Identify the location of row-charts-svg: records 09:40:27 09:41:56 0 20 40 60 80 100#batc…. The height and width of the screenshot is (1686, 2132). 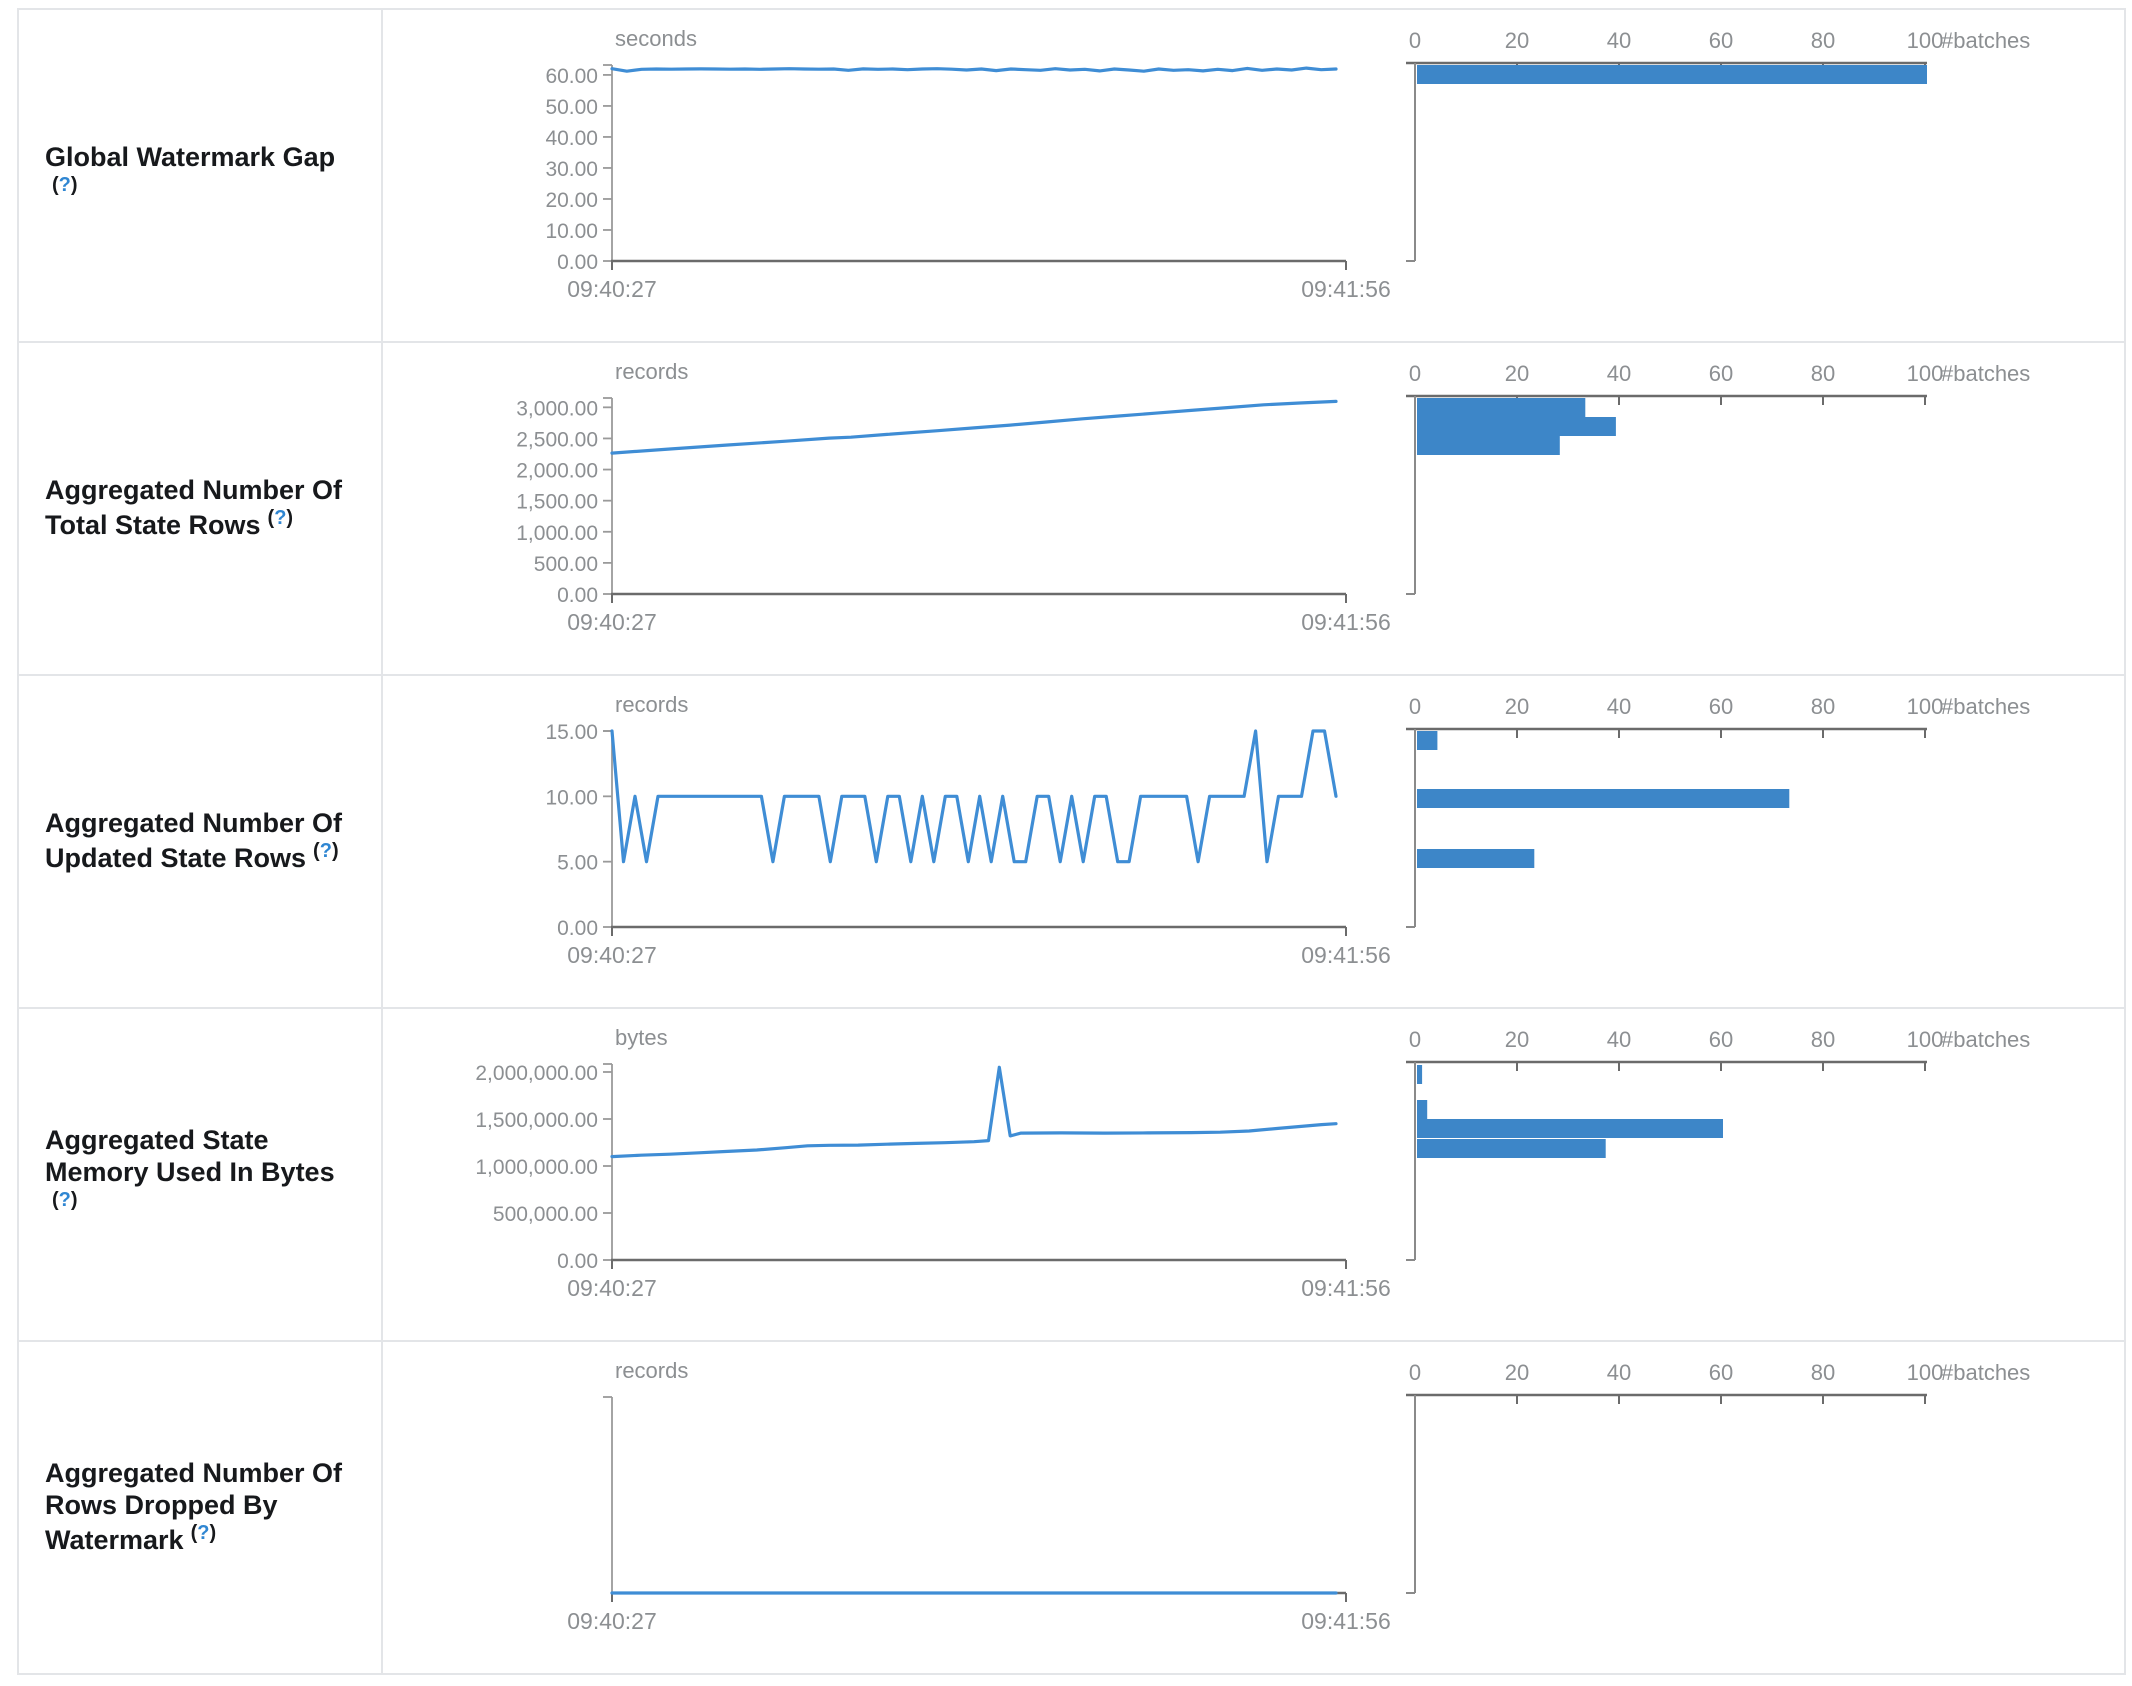
(1298, 1496).